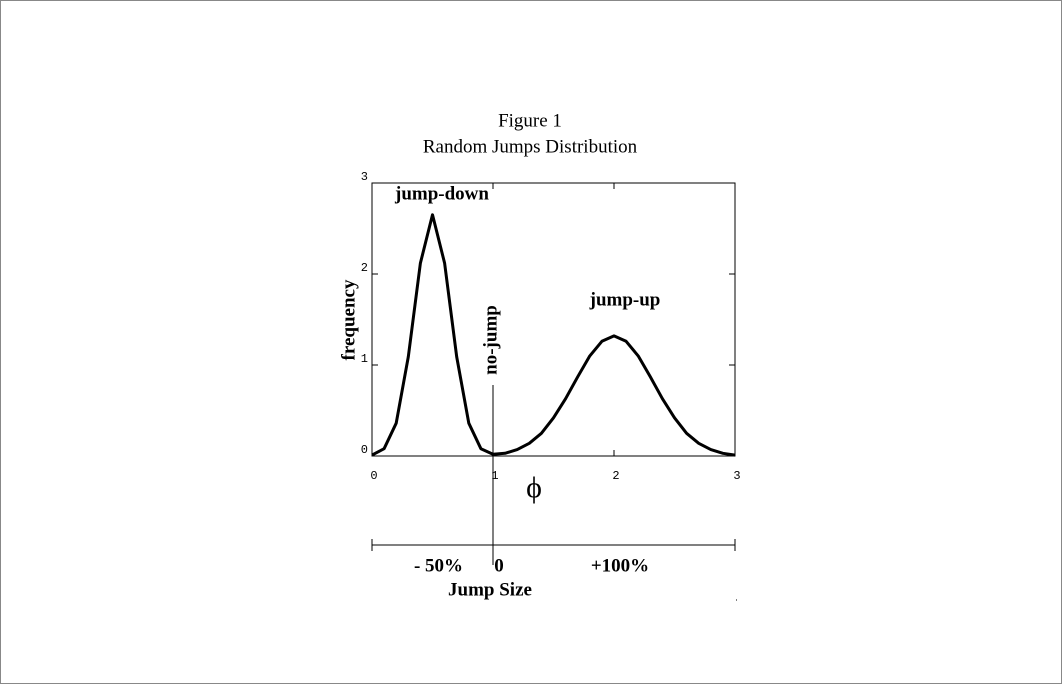 The height and width of the screenshot is (684, 1063). Describe the element at coordinates (625, 299) in the screenshot. I see `annotation: jump-up` at that location.